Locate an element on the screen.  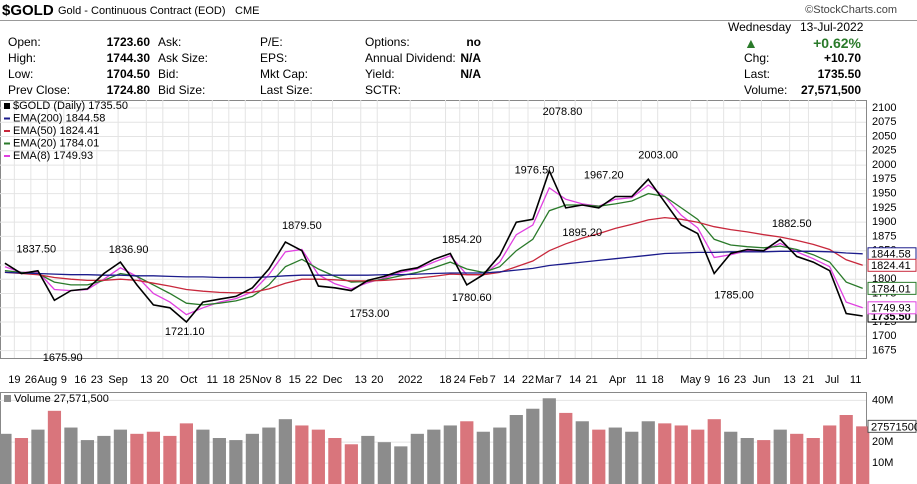
price-annotation: 1854.20 is located at coordinates (462, 240).